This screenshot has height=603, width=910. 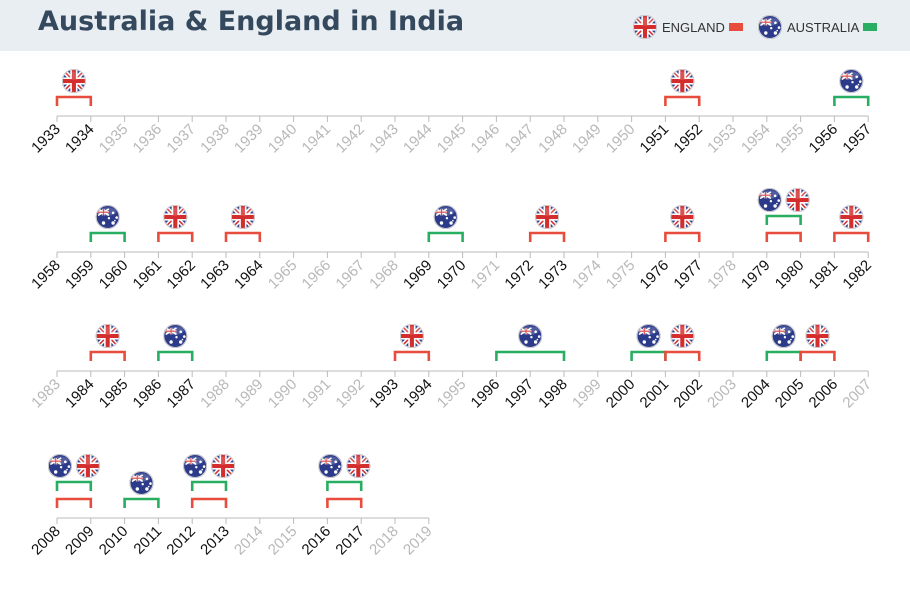 I want to click on year-tick-label: 1970, so click(x=452, y=275).